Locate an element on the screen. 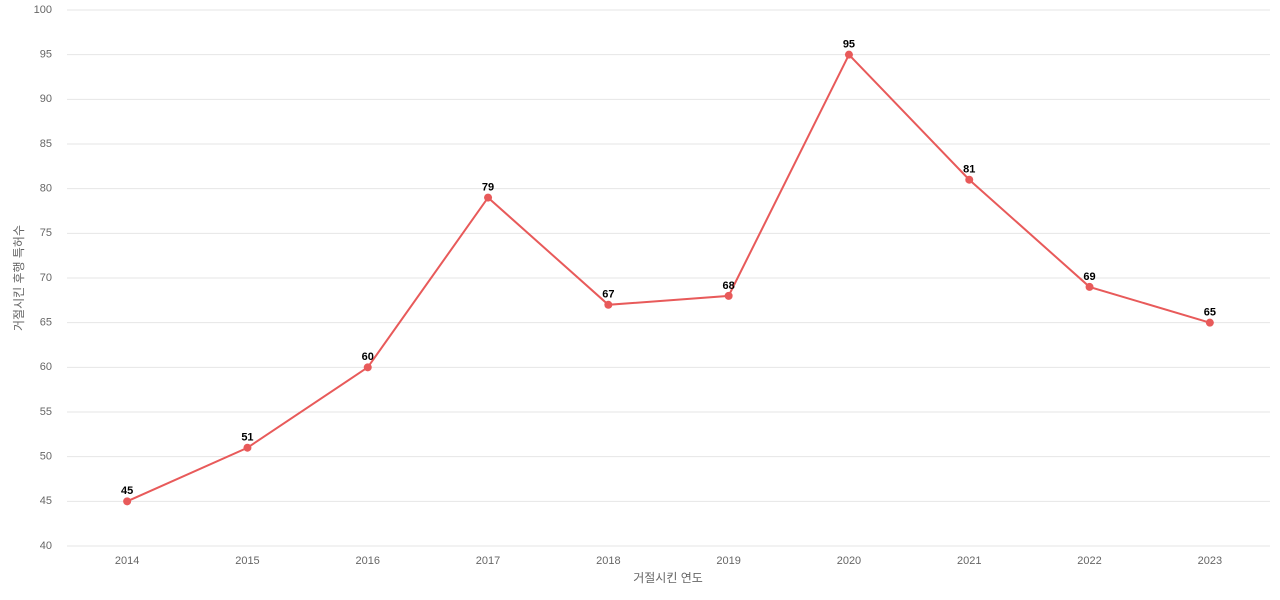 This screenshot has width=1280, height=600. data-label: 60 is located at coordinates (368, 357).